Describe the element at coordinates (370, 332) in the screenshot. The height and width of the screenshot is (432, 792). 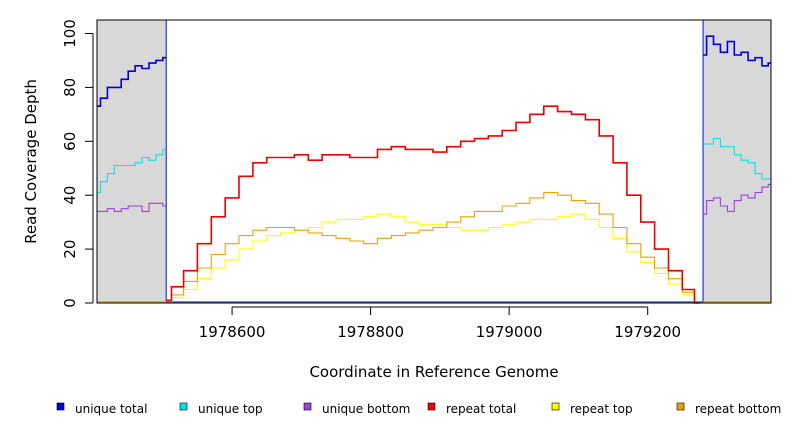
I see `x-tick-label: 1978800` at that location.